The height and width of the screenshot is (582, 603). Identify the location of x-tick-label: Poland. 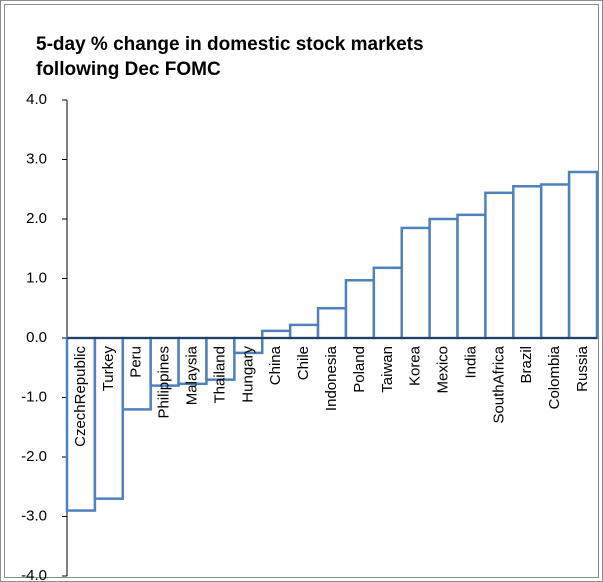
(359, 369).